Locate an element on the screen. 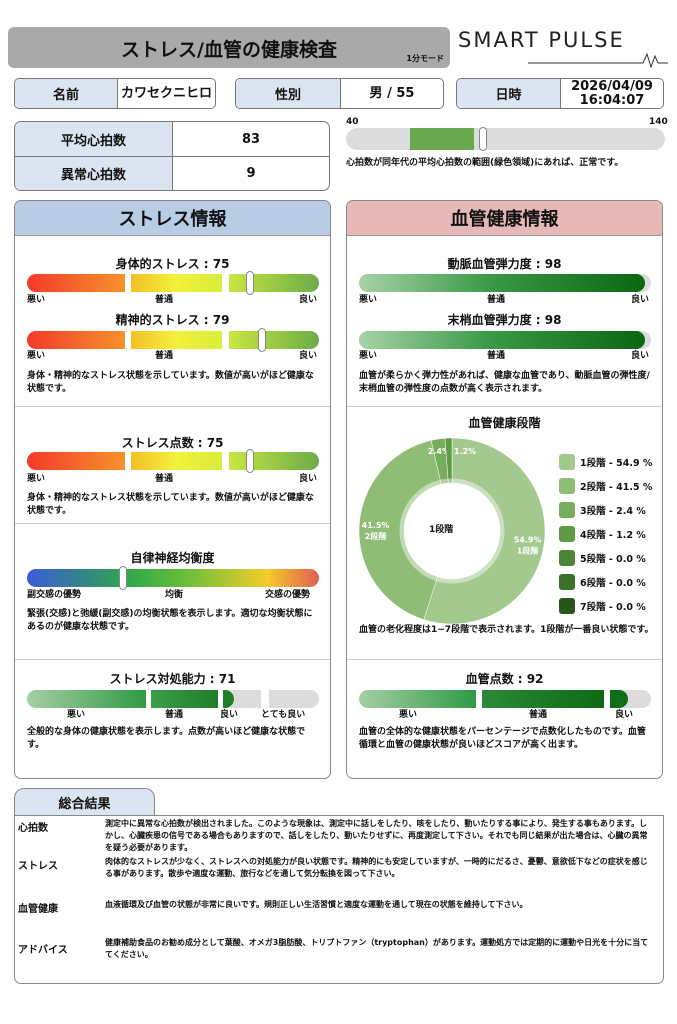 This screenshot has width=677, height=1024. stress-score-bar is located at coordinates (173, 461).